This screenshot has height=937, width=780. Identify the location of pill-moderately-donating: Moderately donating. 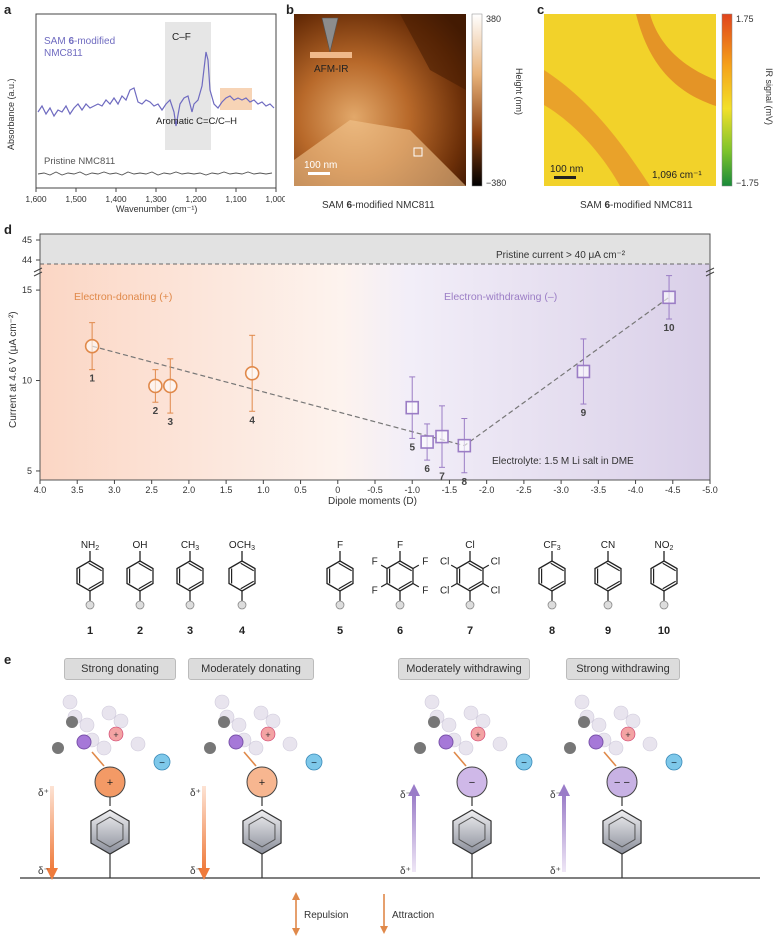
(251, 669).